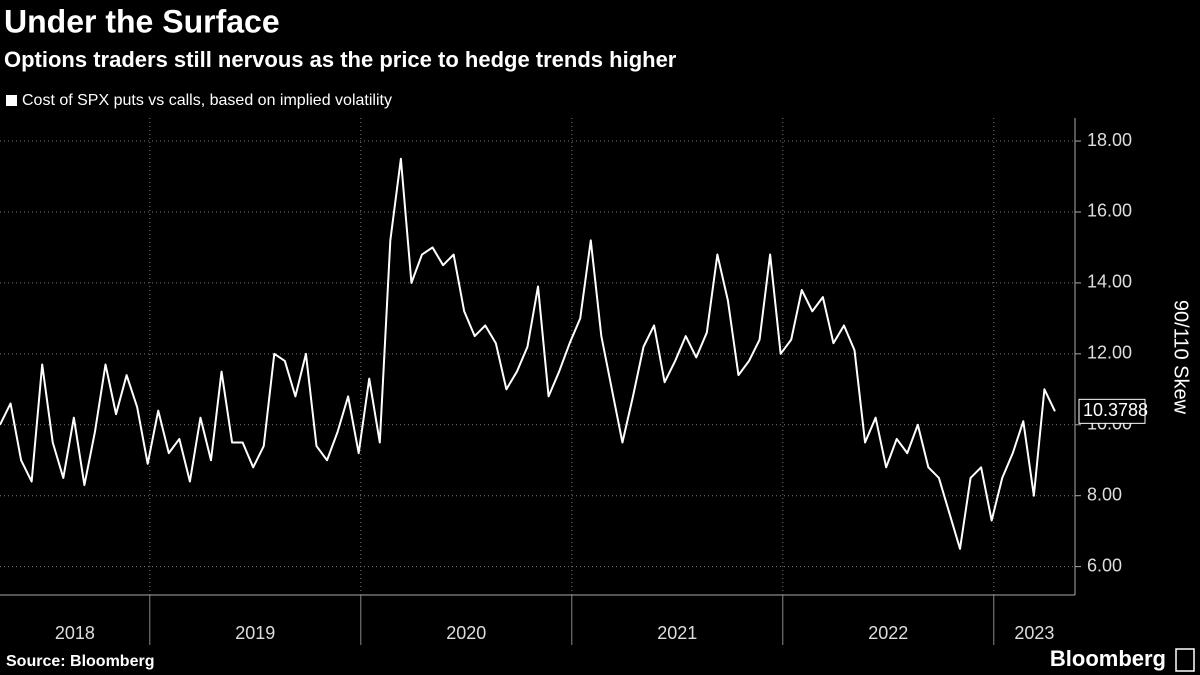 The width and height of the screenshot is (1200, 675). What do you see at coordinates (142, 21) in the screenshot?
I see `chart-title: Under the Surface` at bounding box center [142, 21].